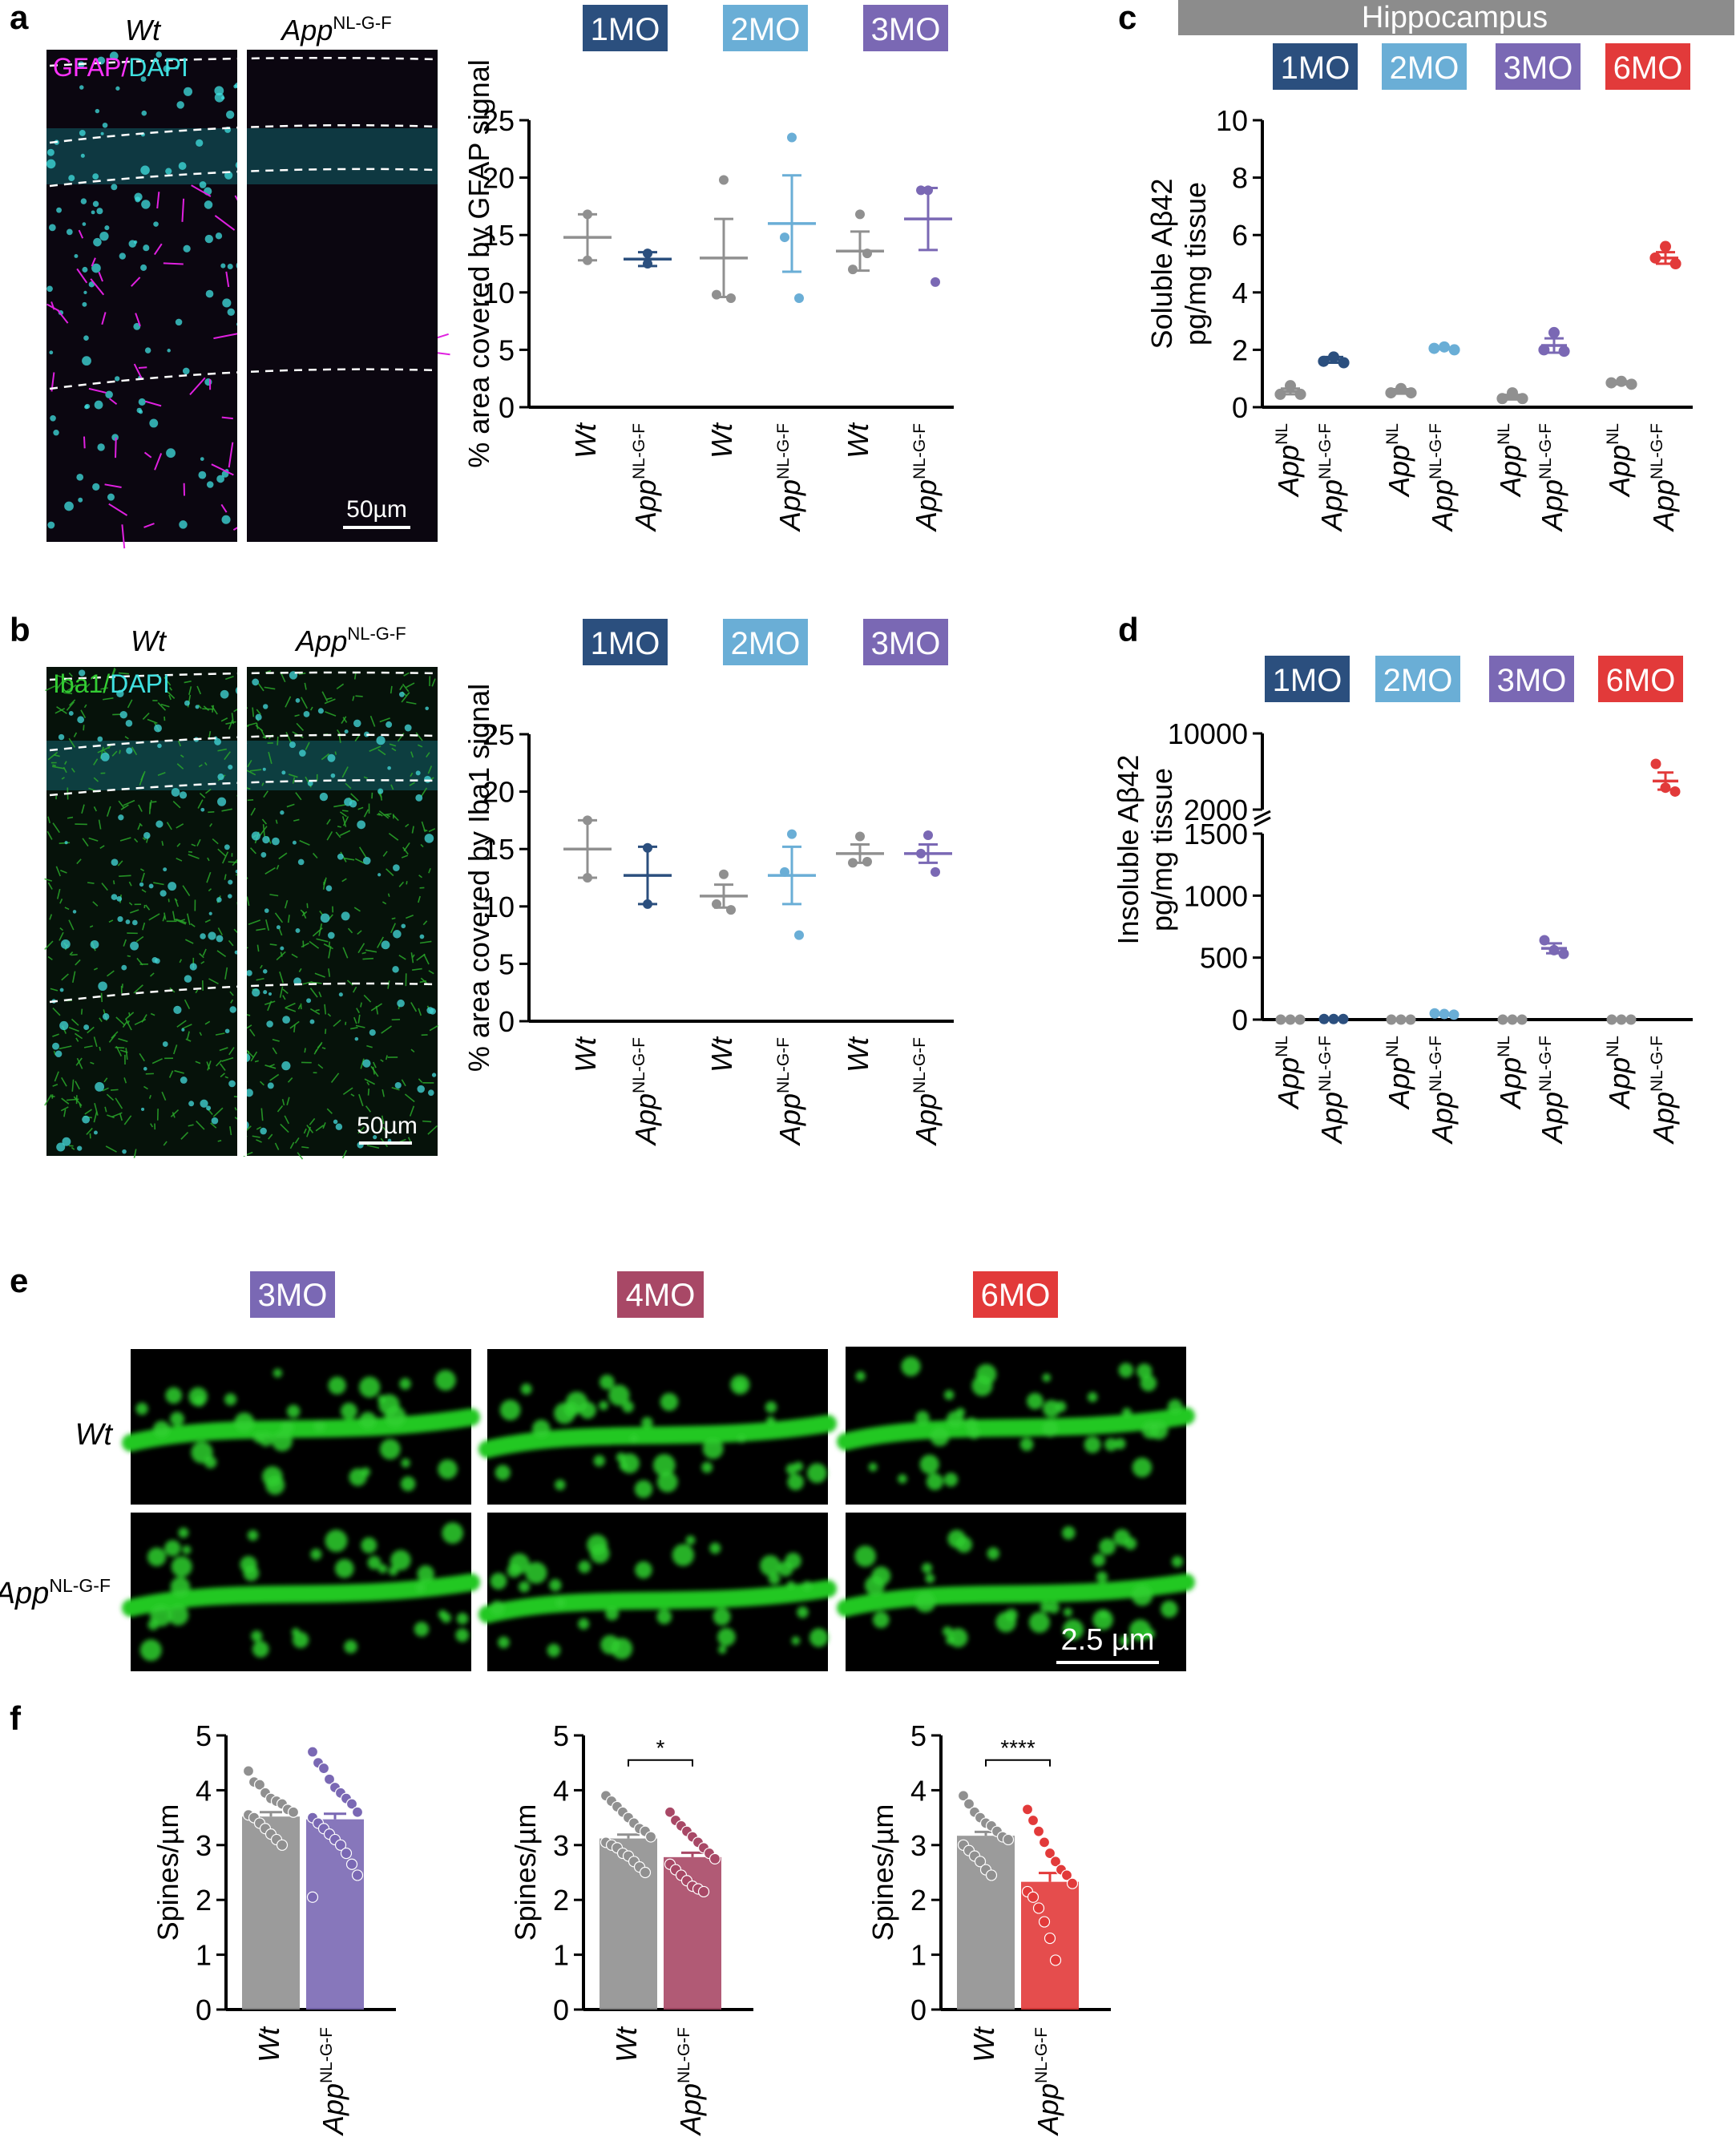 The height and width of the screenshot is (2137, 1736). Describe the element at coordinates (292, 1294) in the screenshot. I see `panel-e-tag-3mo: 3MO` at that location.